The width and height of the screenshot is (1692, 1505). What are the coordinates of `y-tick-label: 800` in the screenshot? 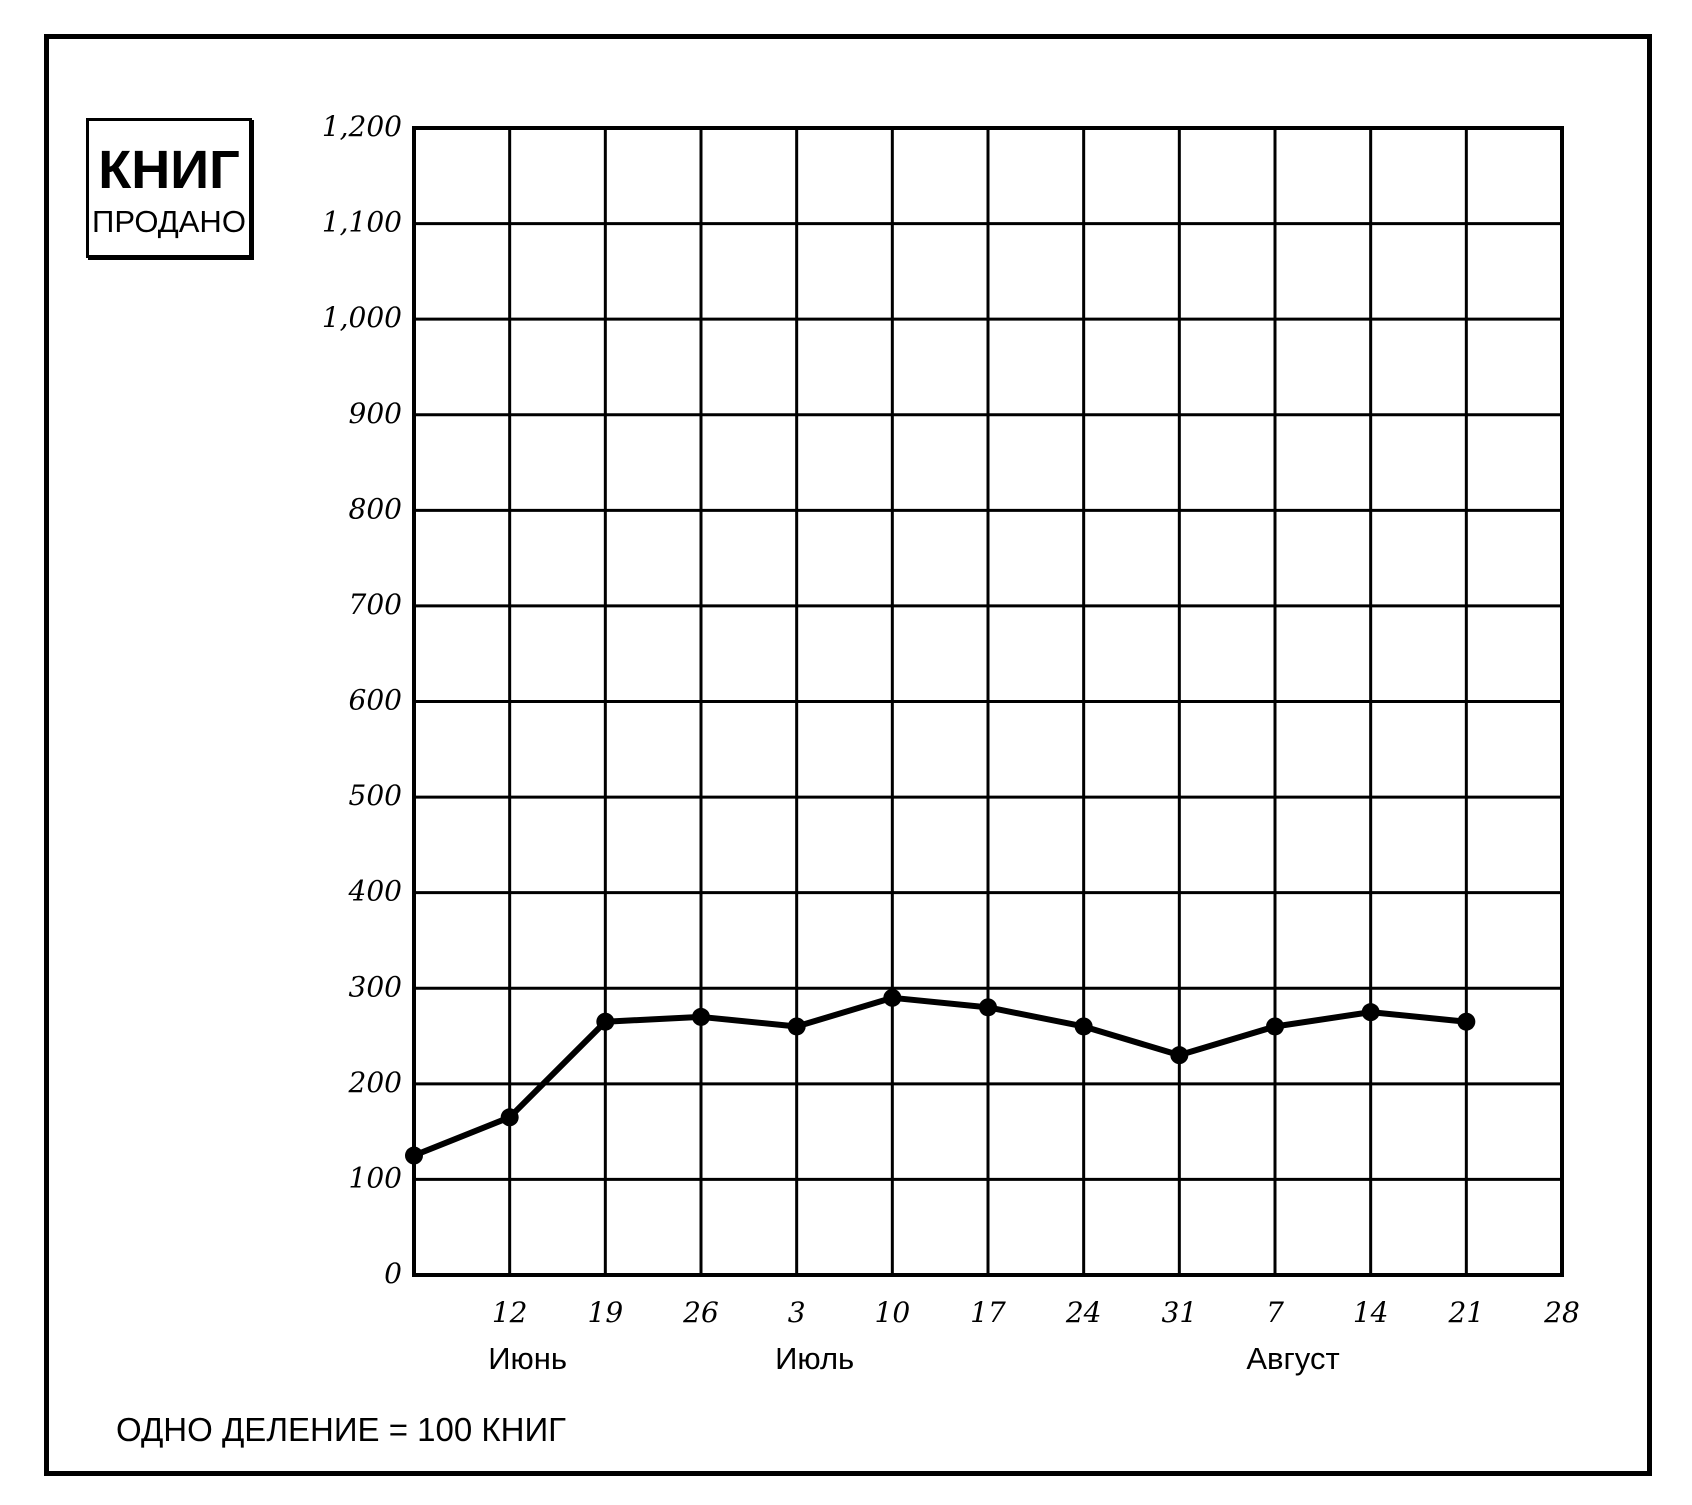 It's located at (375, 508).